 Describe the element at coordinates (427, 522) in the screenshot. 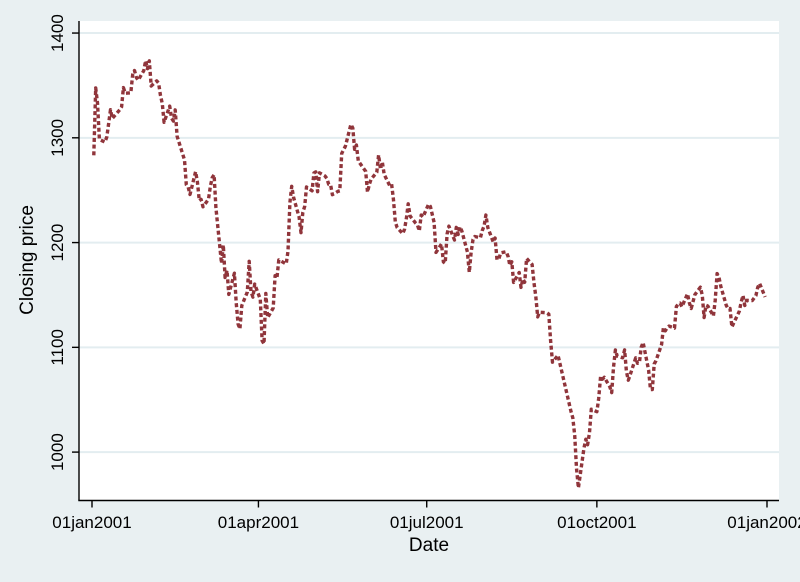

I see `x-tick-label: 01jul2001` at that location.